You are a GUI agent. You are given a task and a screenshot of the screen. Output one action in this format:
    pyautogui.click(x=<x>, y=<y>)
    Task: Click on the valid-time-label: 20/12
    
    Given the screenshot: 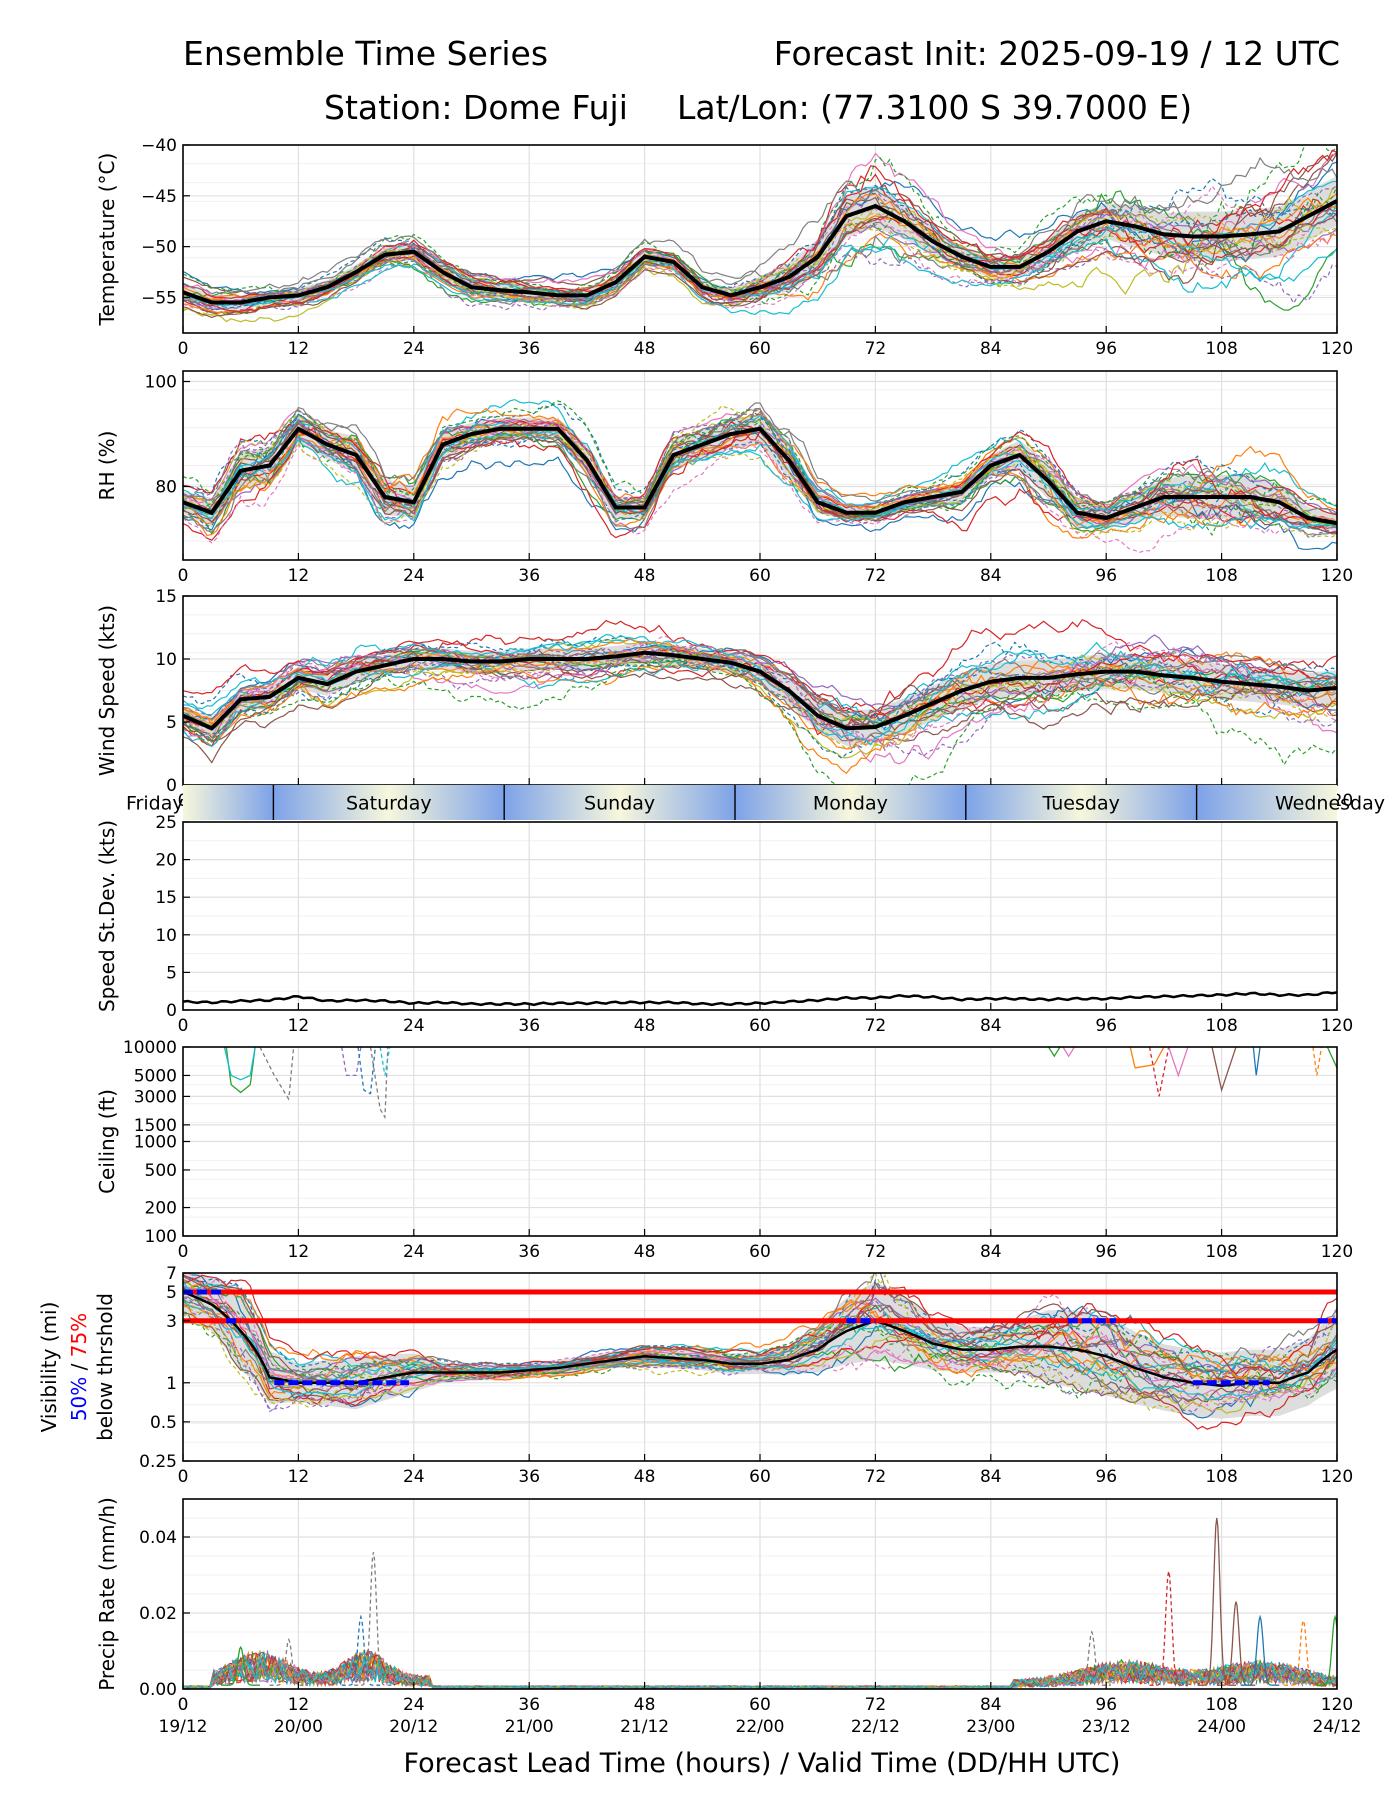 What is the action you would take?
    pyautogui.click(x=413, y=1727)
    